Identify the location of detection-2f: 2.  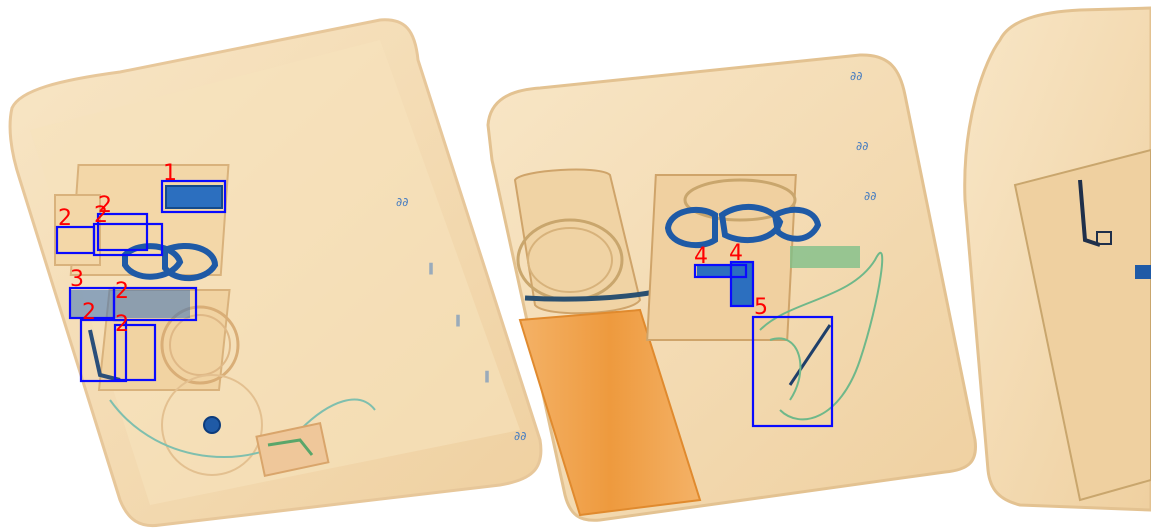
(135, 347).